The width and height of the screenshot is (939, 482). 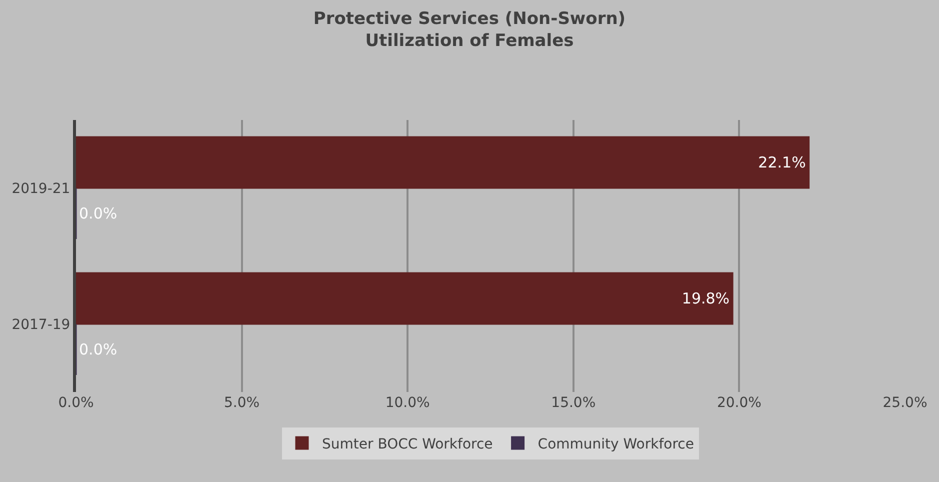 What do you see at coordinates (573, 403) in the screenshot?
I see `x-tick-label: 15.0%` at bounding box center [573, 403].